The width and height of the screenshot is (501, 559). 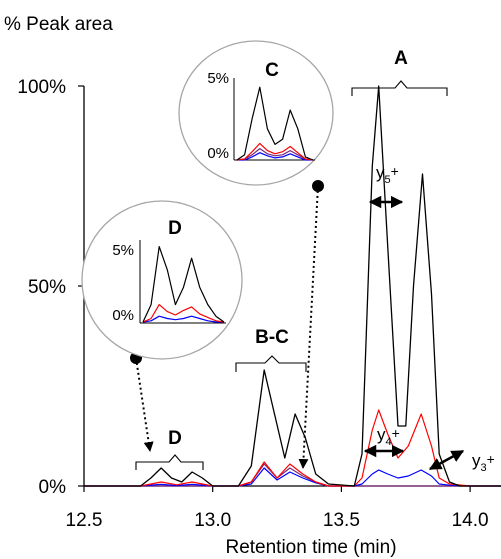 What do you see at coordinates (401, 58) in the screenshot?
I see `label-a: A` at bounding box center [401, 58].